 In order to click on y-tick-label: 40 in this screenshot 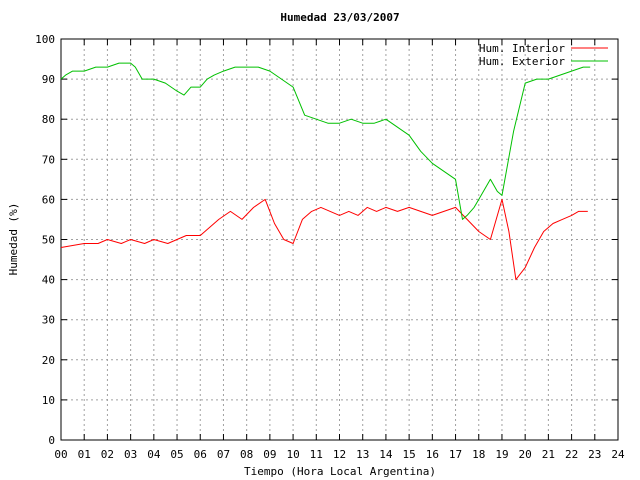, I will do `click(48, 280)`.